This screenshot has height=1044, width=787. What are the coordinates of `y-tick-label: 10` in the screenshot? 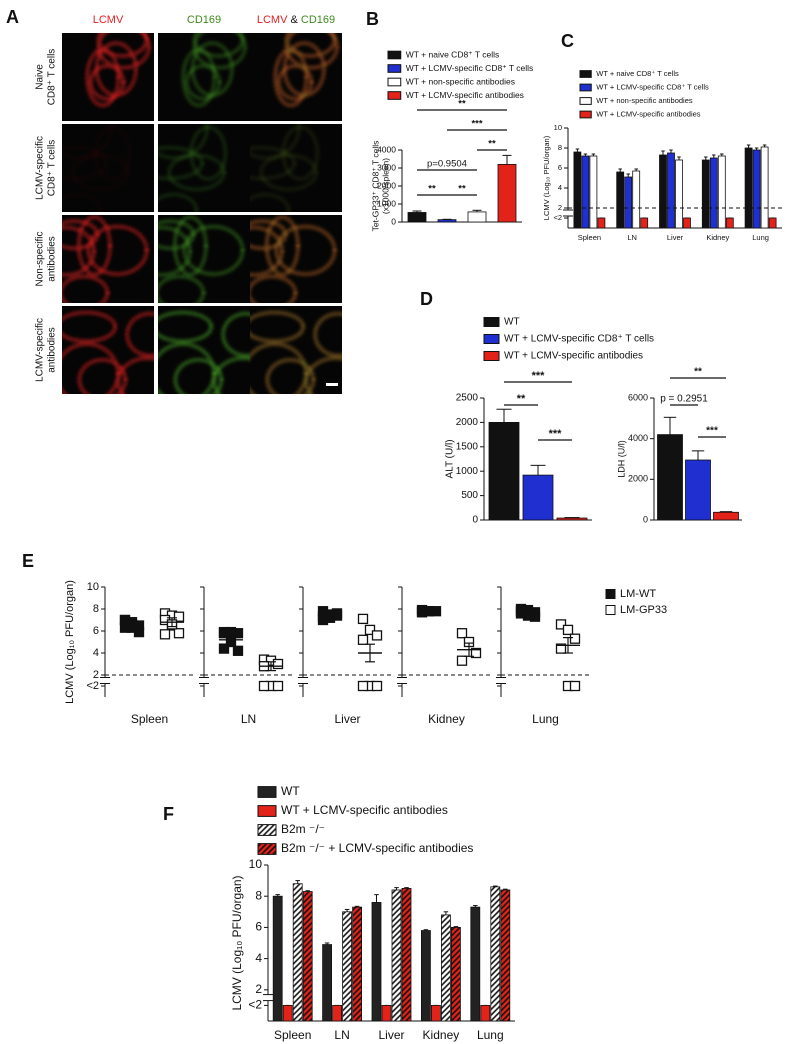 It's located at (93, 587).